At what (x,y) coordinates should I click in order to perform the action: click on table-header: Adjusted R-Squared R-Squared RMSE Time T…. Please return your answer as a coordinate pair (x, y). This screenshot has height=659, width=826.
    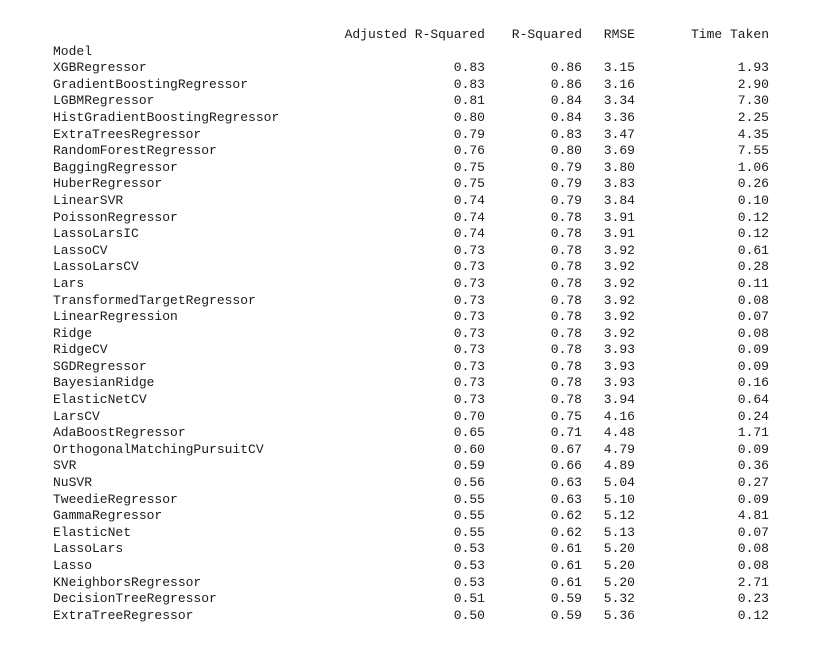
    Looking at the image, I should click on (411, 43).